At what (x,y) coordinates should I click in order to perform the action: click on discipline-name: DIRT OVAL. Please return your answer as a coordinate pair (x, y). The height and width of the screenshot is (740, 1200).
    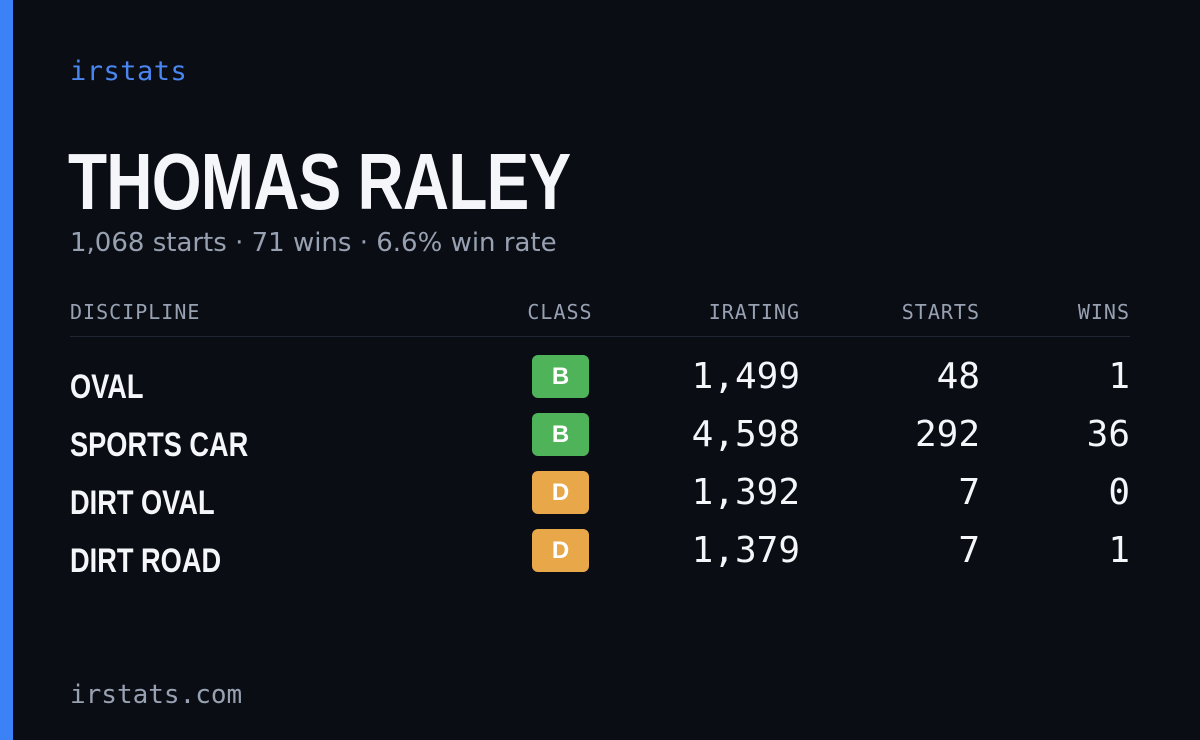
    Looking at the image, I should click on (142, 503).